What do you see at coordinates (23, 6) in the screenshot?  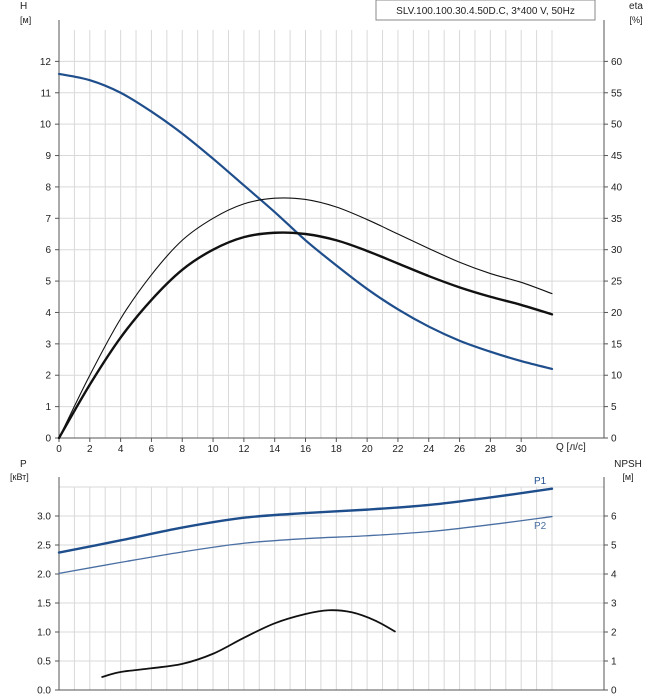 I see `h-axis-label: H` at bounding box center [23, 6].